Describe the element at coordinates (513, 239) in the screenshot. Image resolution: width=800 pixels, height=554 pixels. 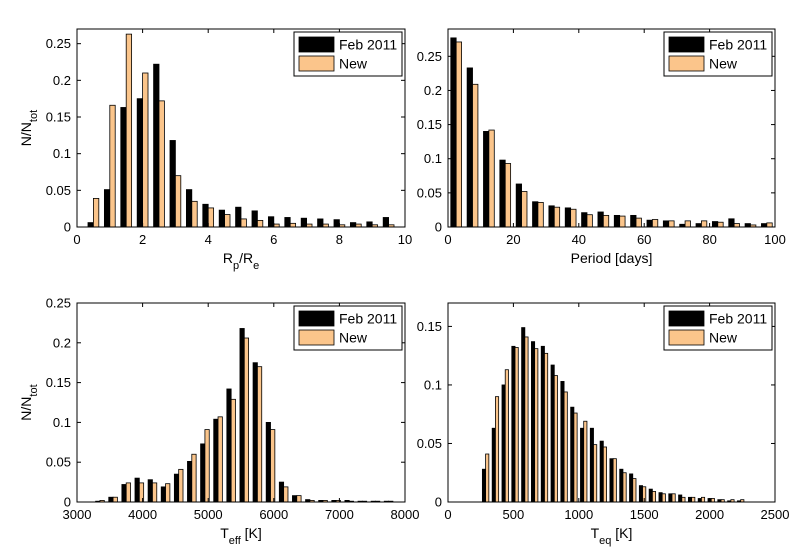
I see `x-tick-label: 20` at that location.